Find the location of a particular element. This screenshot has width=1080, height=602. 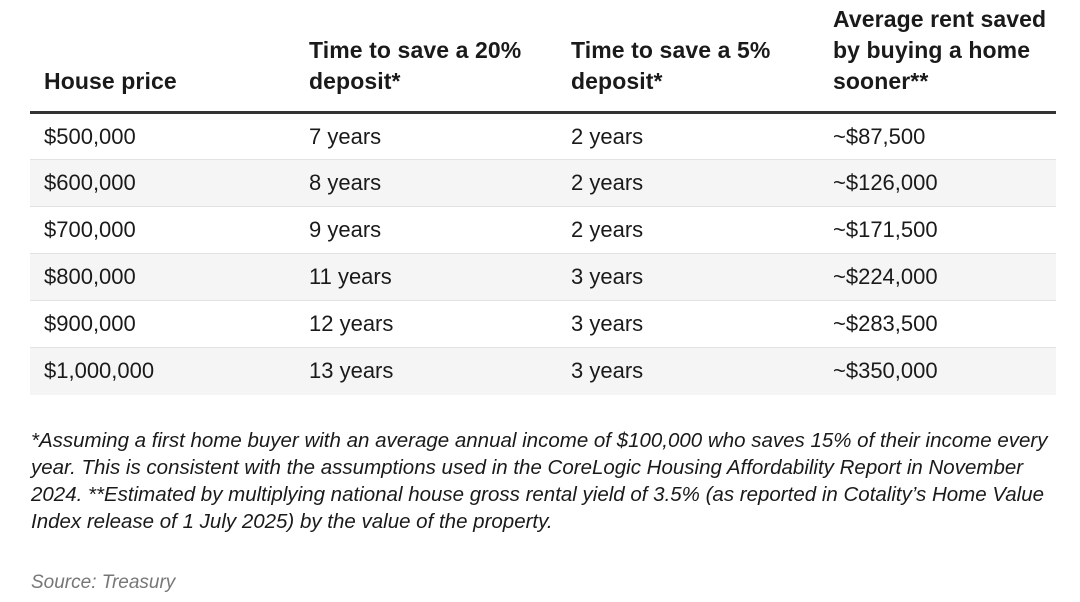

table-row: $600,000 8 years 2 years ~$126,000 is located at coordinates (543, 183).